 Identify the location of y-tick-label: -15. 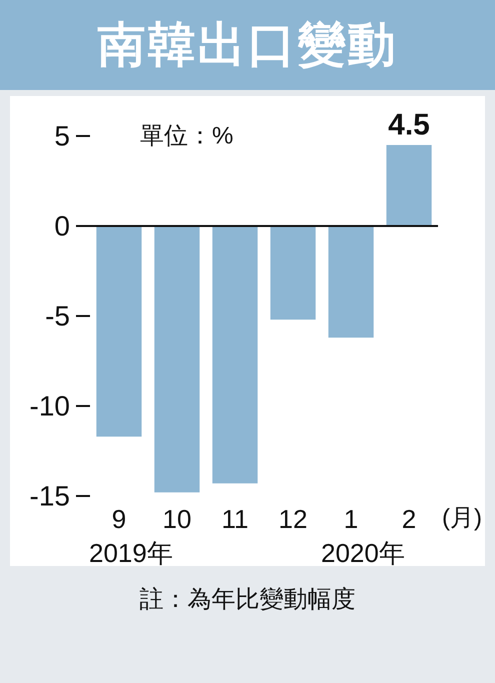
(50, 496).